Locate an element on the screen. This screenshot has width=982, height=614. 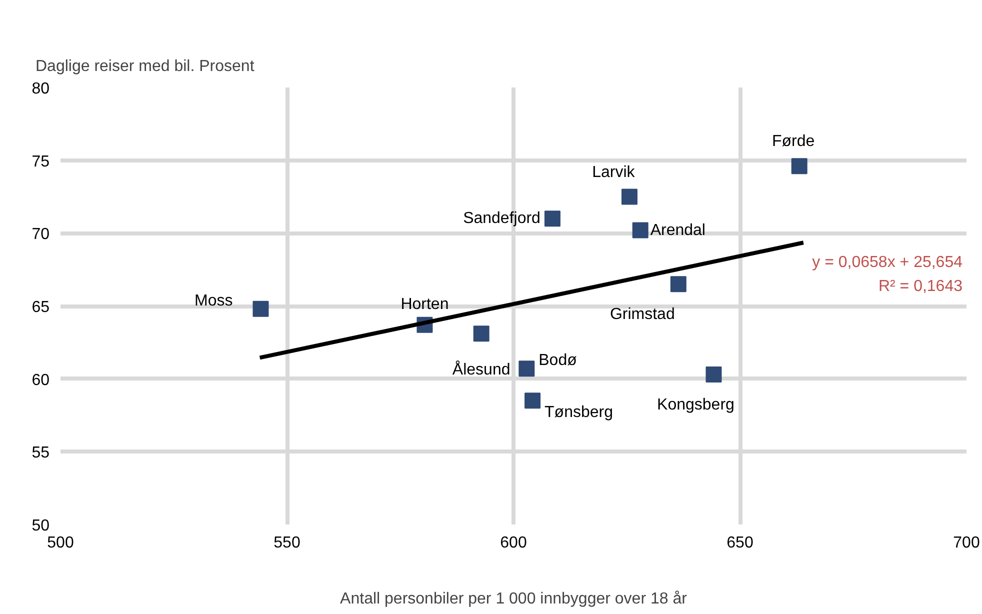
y-tick-label: 50 is located at coordinates (41, 526).